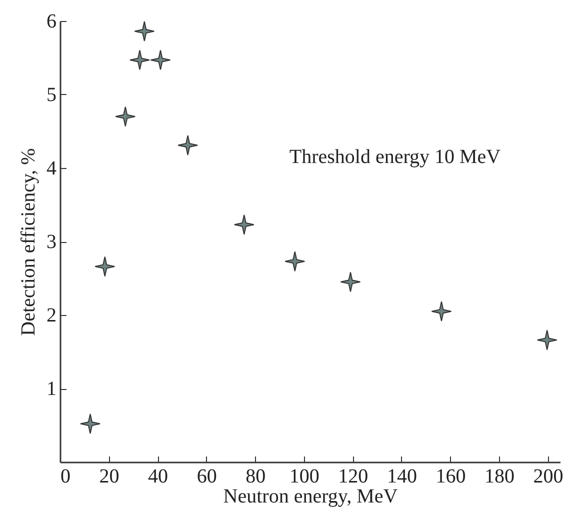 This screenshot has width=582, height=525. What do you see at coordinates (51, 95) in the screenshot?
I see `y-tick-label: 5` at bounding box center [51, 95].